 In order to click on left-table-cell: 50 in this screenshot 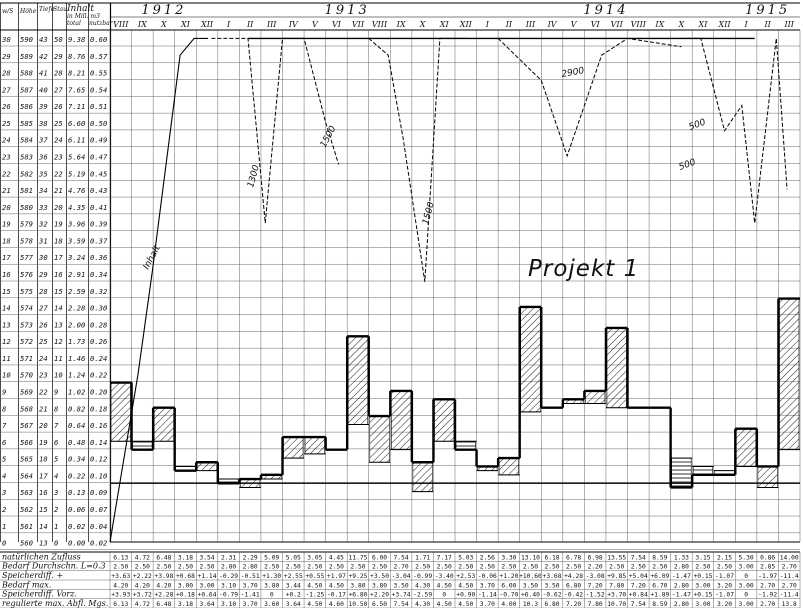, I will do `click(58, 39)`.